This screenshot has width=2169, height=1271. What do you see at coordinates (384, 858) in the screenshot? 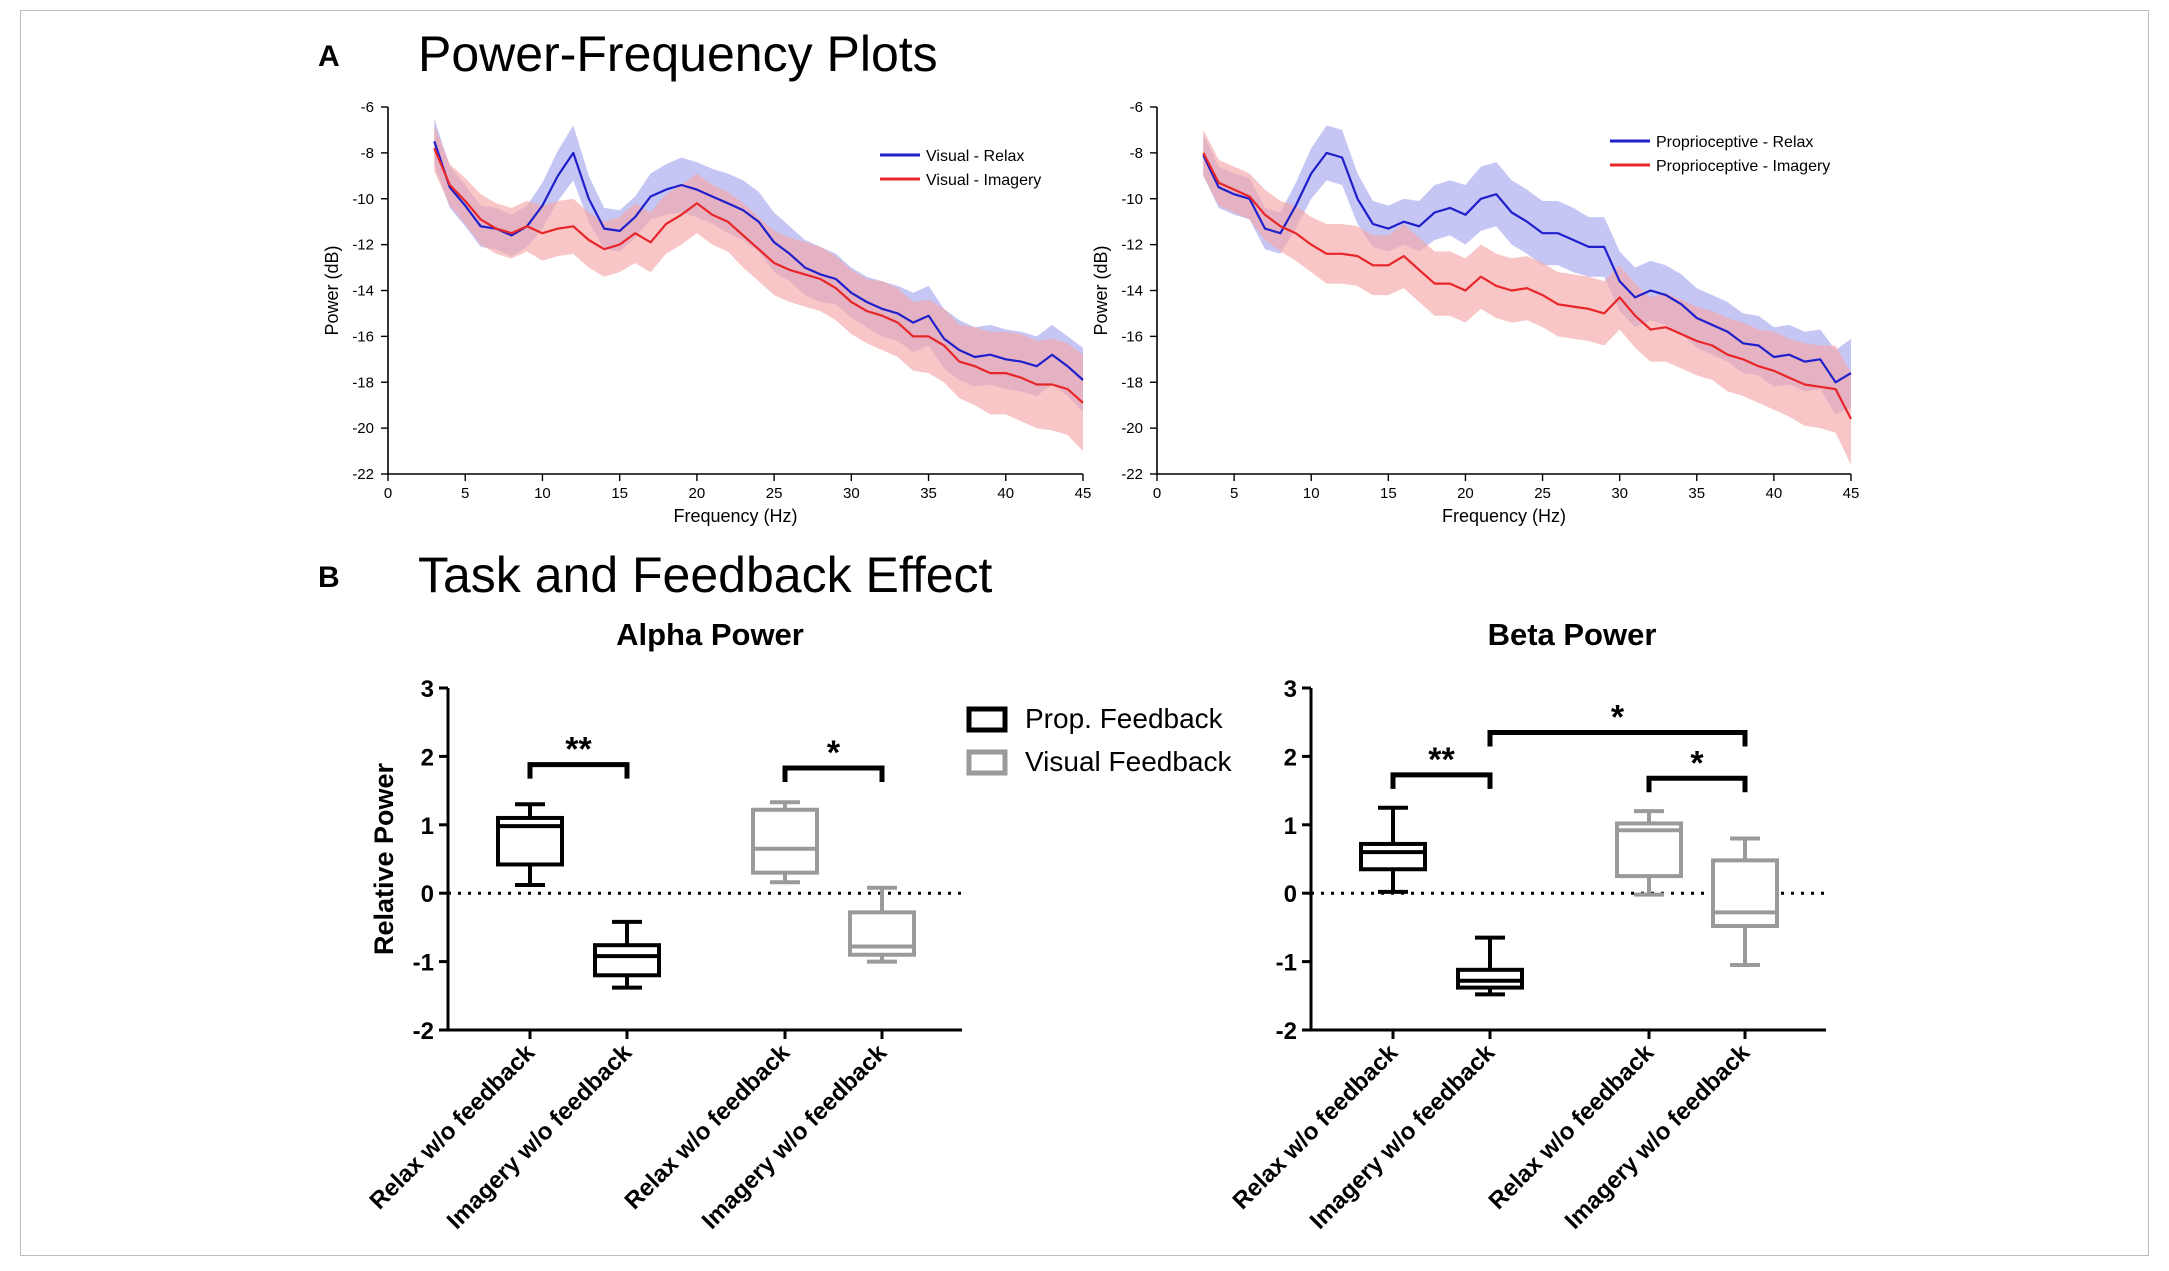
I see `y-axis-label: Relative Power` at bounding box center [384, 858].